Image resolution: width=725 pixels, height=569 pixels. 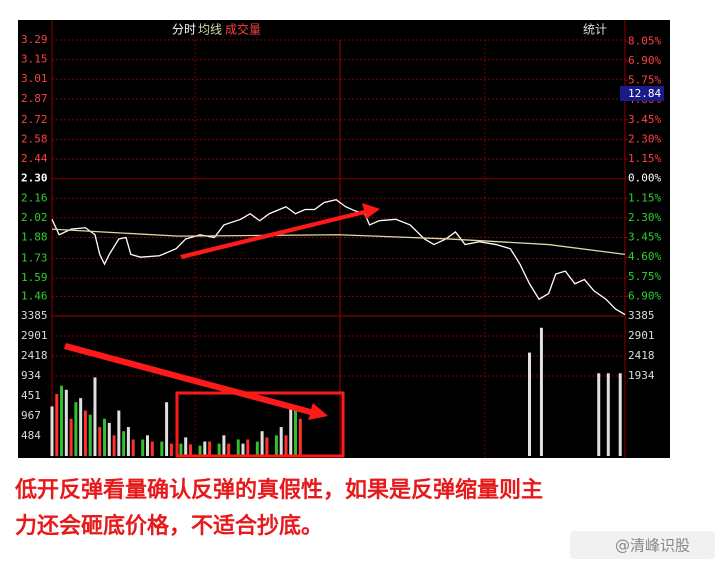 What do you see at coordinates (34, 277) in the screenshot?
I see `y-tick-label: 1.59` at bounding box center [34, 277].